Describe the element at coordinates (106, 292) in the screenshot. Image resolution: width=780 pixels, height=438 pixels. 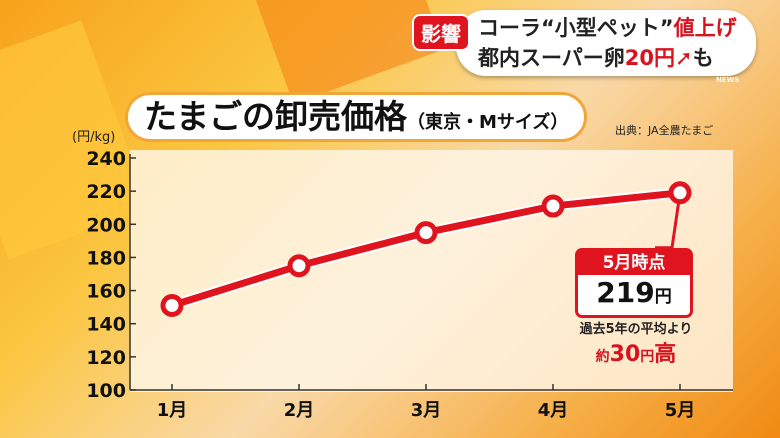
I see `y-tick-label: 160` at that location.